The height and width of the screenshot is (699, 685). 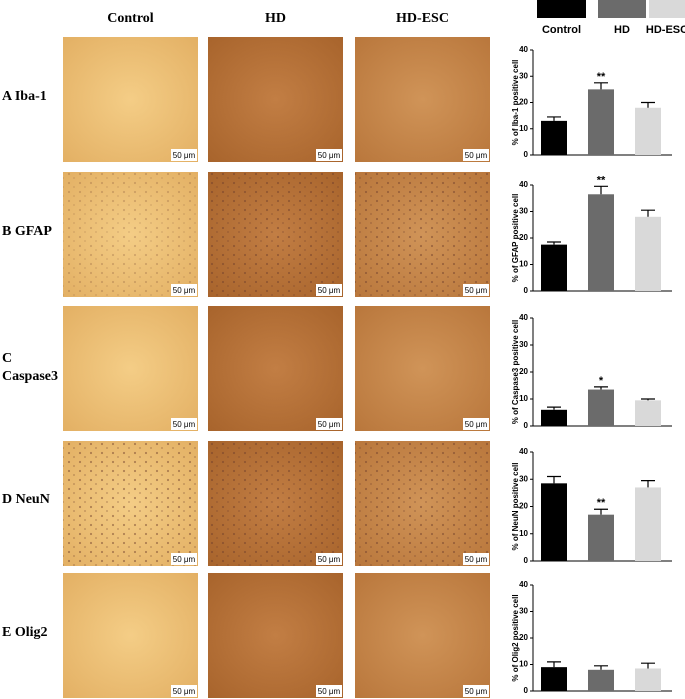 I want to click on legend-label: HD, so click(x=622, y=30).